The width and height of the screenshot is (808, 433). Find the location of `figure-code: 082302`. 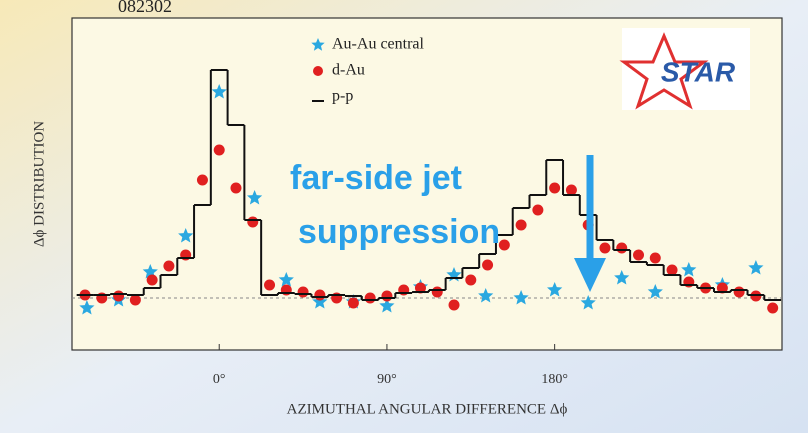

figure-code: 082302 is located at coordinates (145, 8).